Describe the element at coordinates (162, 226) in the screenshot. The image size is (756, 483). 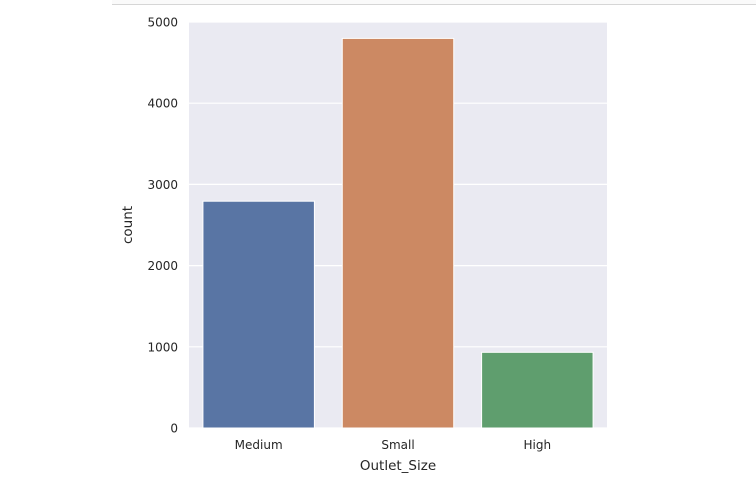
I see `y-axis-ticks: 0 1000 2000 3000 4000 5000` at that location.